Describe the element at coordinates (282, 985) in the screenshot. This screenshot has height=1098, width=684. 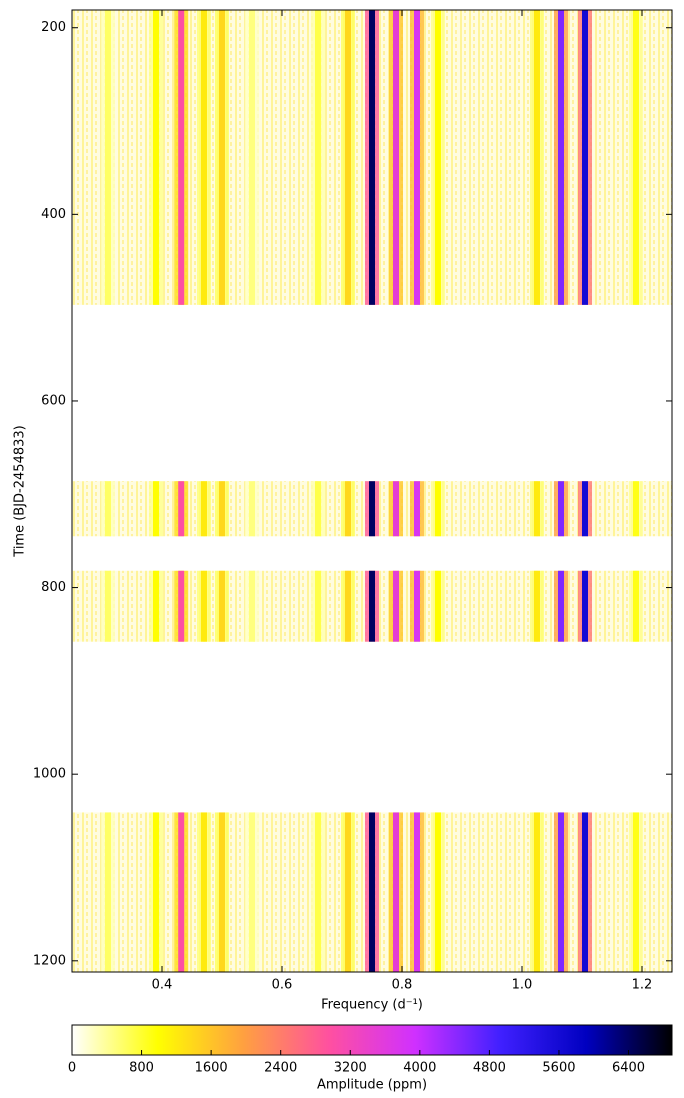
I see `x-tick-label: 0.6` at that location.